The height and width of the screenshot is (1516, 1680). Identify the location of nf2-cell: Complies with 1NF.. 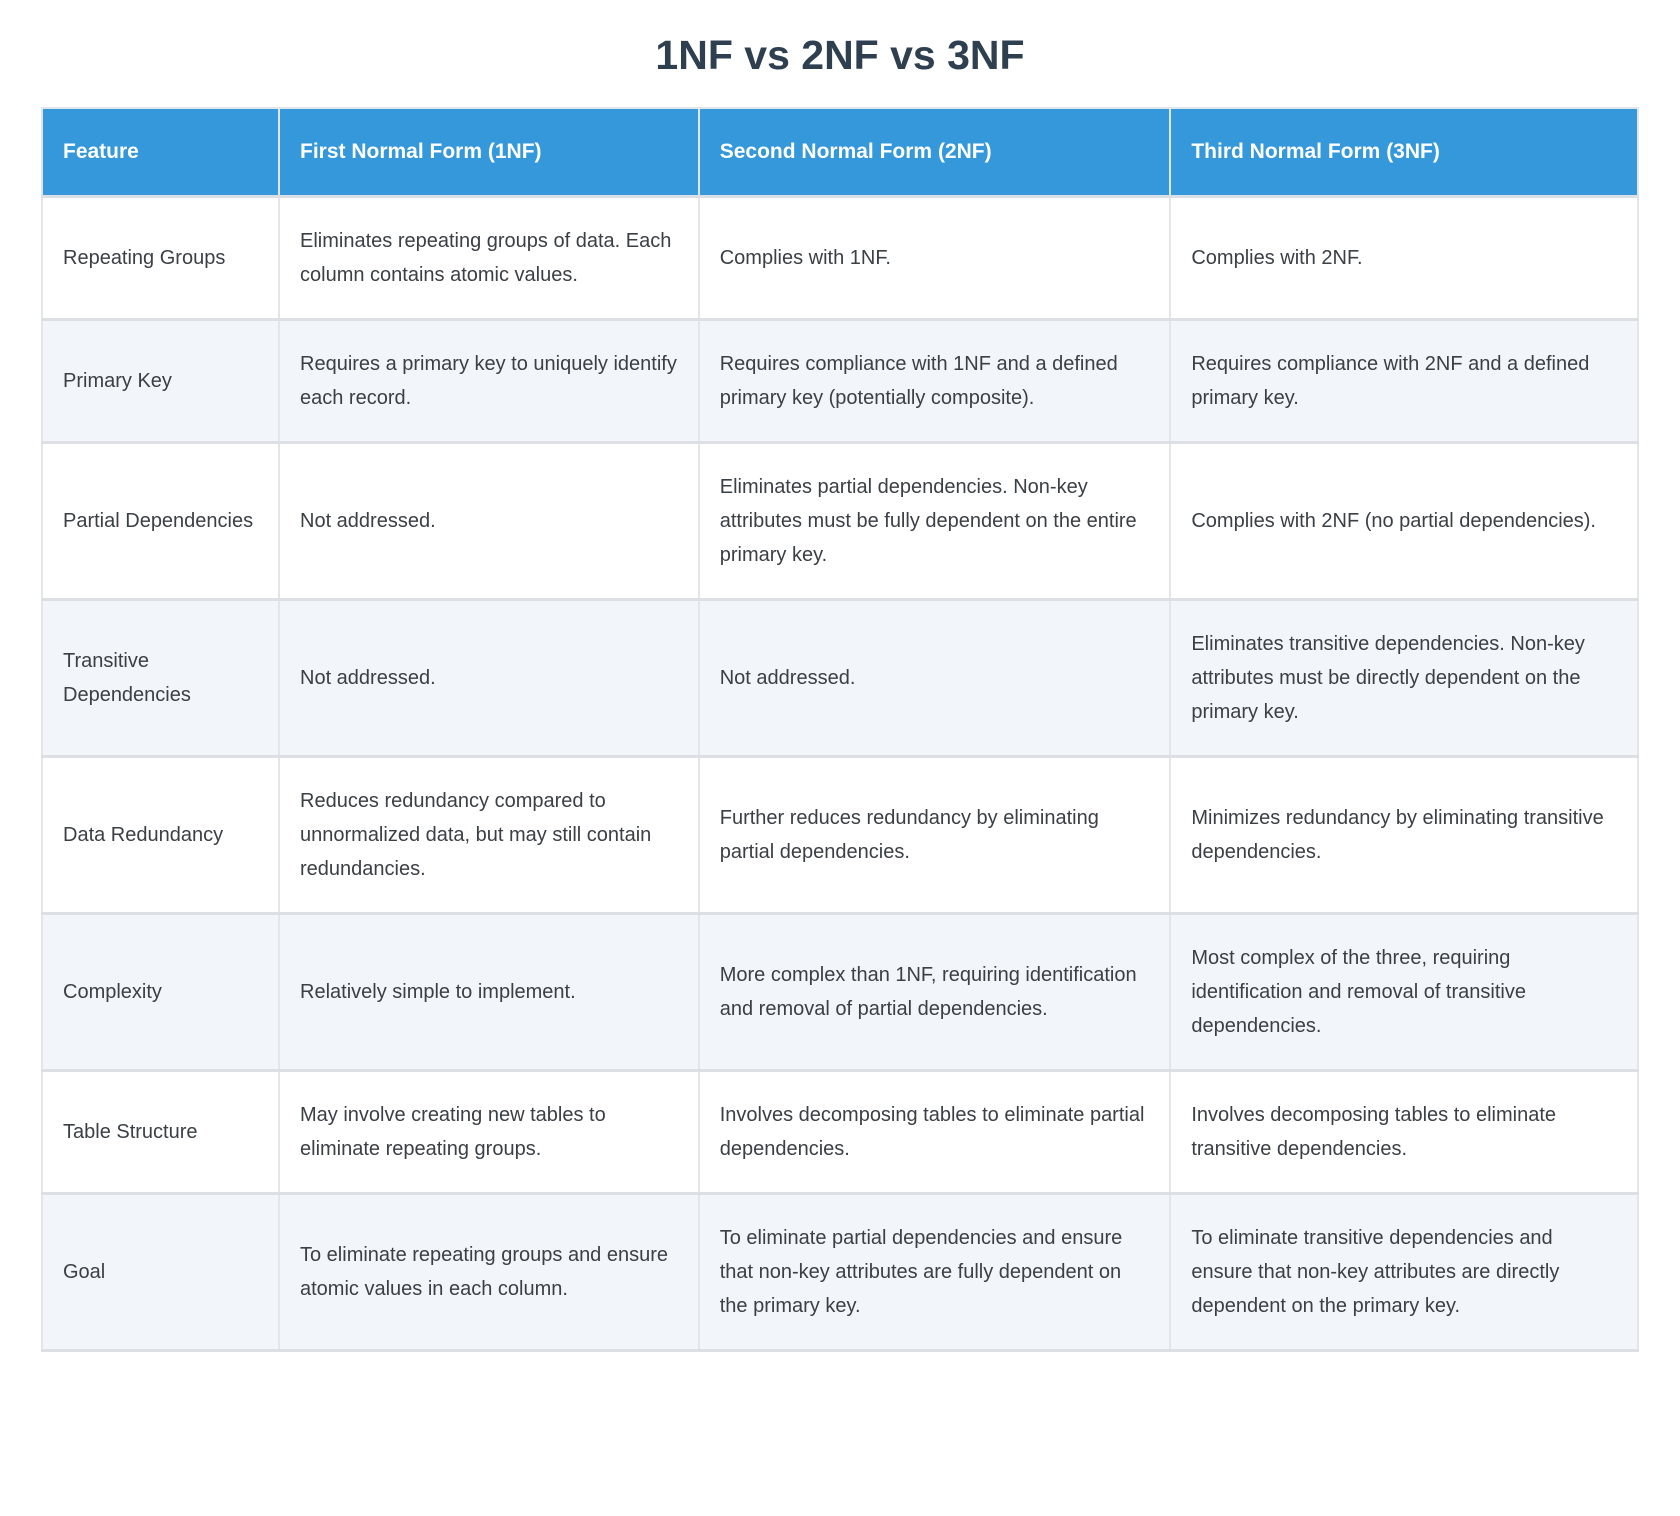
(934, 258).